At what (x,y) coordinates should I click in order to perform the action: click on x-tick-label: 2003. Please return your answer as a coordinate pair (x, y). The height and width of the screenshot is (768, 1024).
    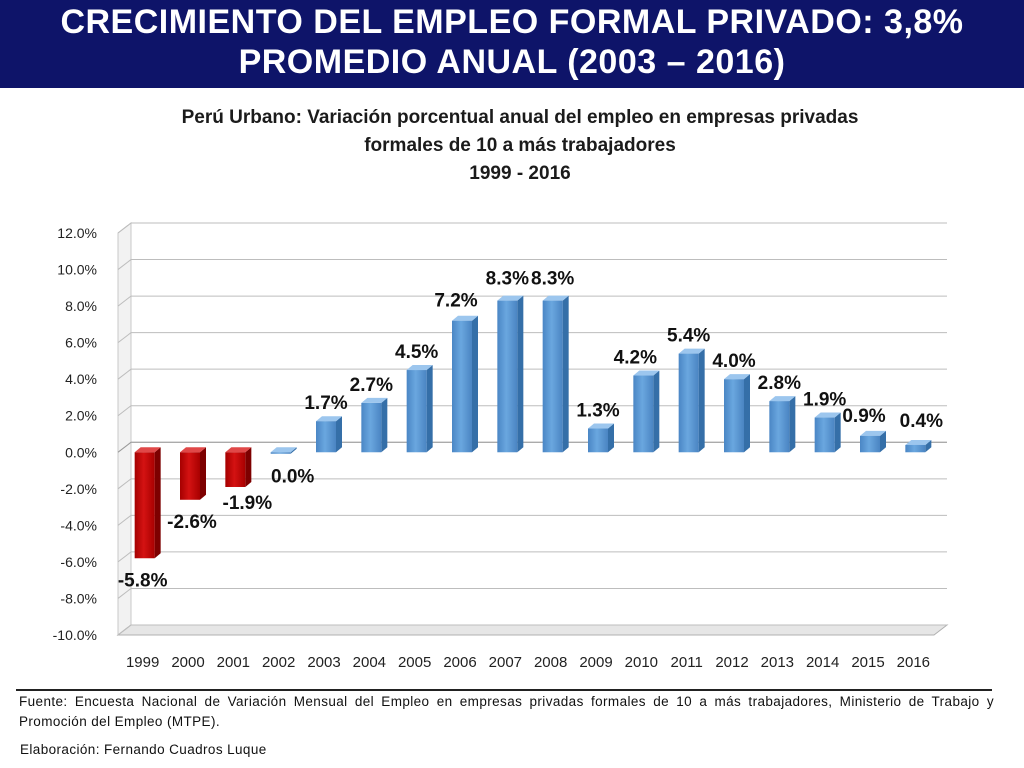
    Looking at the image, I should click on (323, 662).